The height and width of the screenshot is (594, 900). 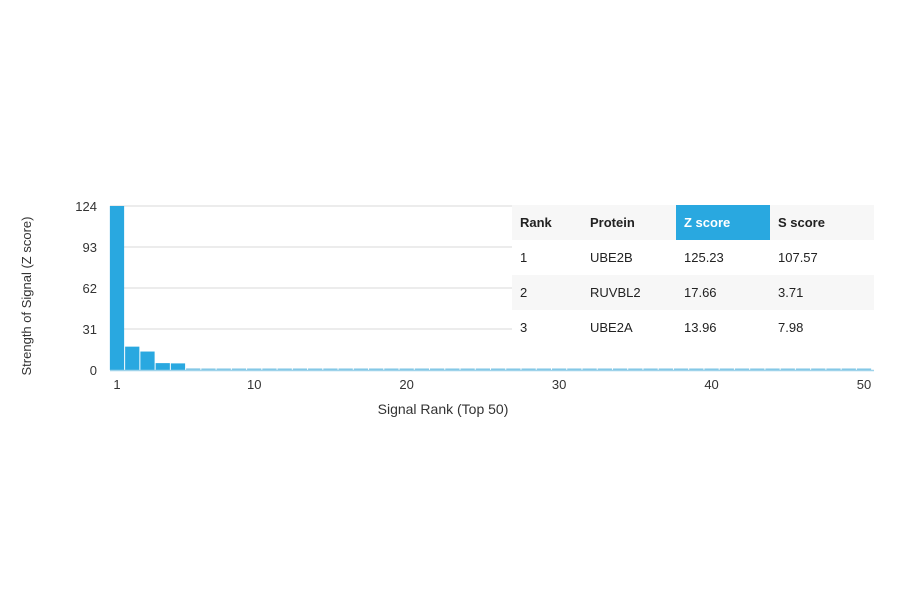 I want to click on table-row: 1 UBE2B 125.23 107.57, so click(x=693, y=257).